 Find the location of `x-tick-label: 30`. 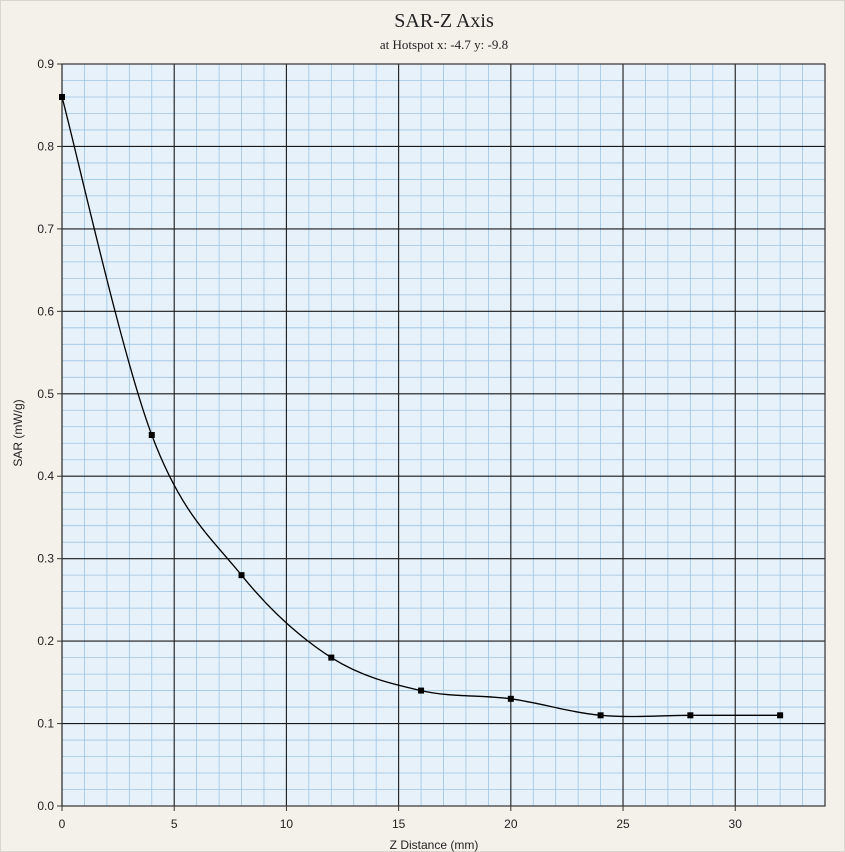

x-tick-label: 30 is located at coordinates (736, 824).